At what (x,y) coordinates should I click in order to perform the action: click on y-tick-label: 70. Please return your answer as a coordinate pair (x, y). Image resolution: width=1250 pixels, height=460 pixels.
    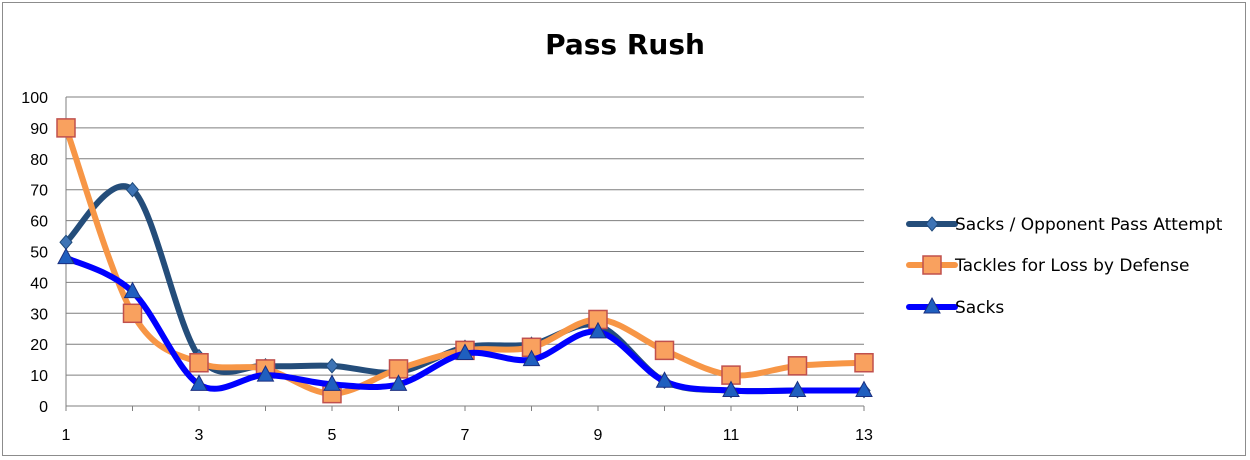
    Looking at the image, I should click on (39, 191).